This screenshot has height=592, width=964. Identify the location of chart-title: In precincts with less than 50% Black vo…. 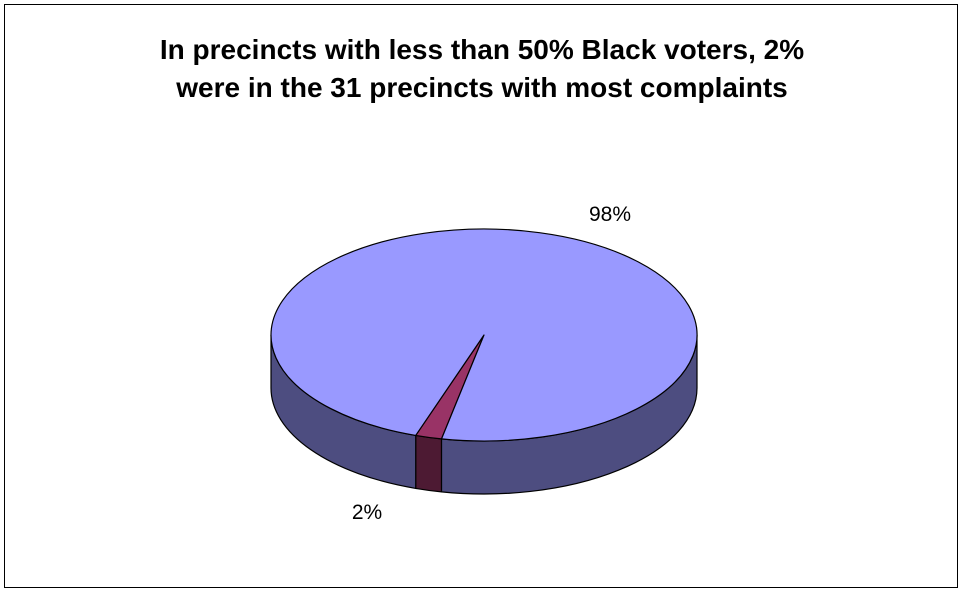
(482, 69).